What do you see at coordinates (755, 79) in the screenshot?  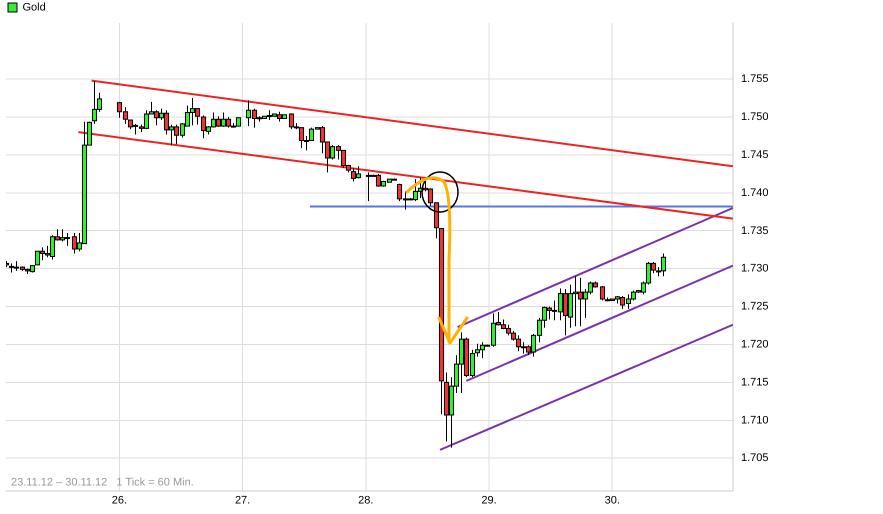 I see `y-tick-label: 1.755` at bounding box center [755, 79].